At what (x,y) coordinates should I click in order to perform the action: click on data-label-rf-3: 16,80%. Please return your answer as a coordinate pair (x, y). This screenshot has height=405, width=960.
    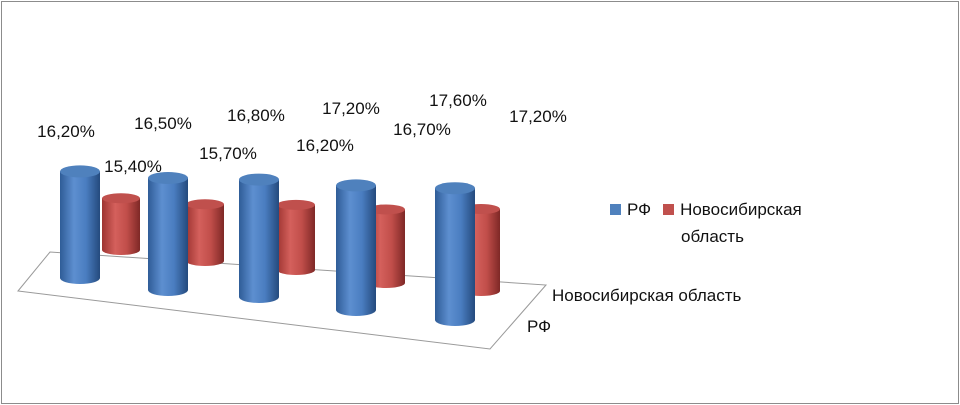
    Looking at the image, I should click on (256, 115).